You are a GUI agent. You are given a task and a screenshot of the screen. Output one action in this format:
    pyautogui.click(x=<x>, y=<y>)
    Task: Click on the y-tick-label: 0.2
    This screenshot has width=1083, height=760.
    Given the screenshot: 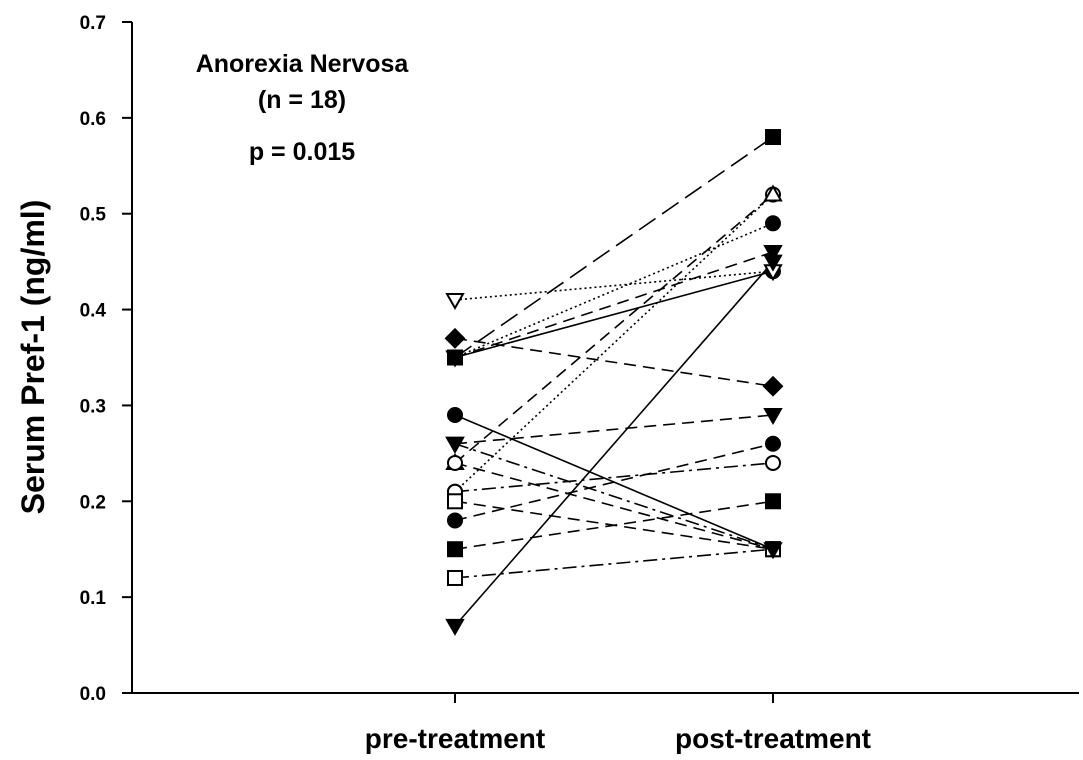 What is the action you would take?
    pyautogui.click(x=93, y=502)
    